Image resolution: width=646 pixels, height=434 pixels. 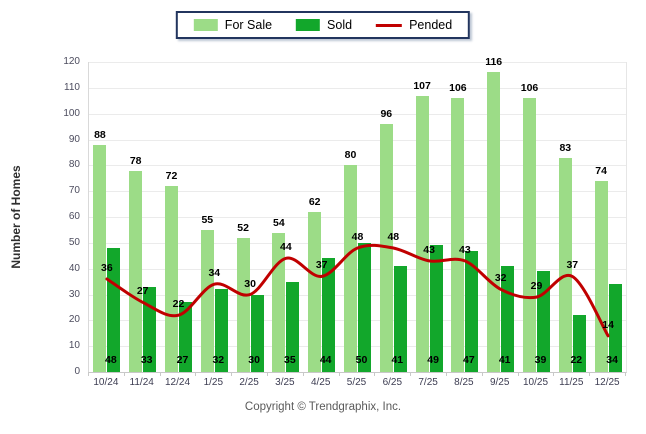 What do you see at coordinates (361, 360) in the screenshot?
I see `sold-value-label: 50` at bounding box center [361, 360].